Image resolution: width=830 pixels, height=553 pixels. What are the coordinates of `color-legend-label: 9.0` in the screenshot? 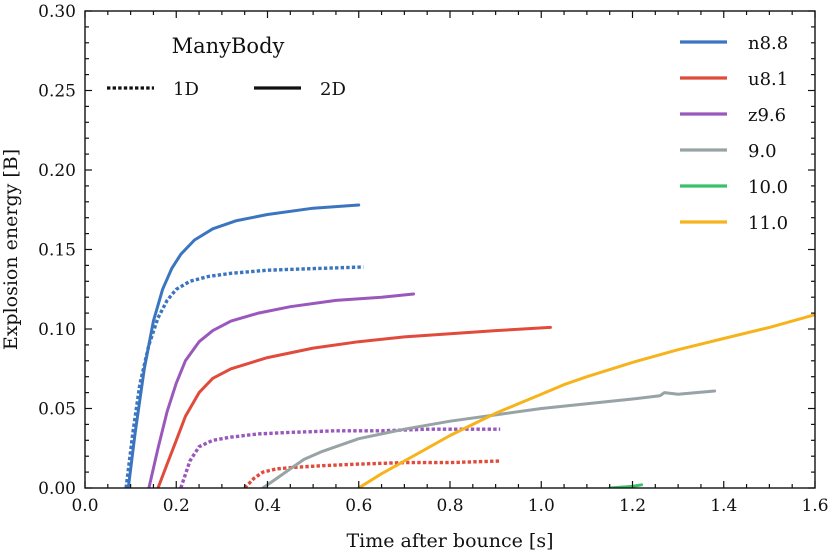 It's located at (762, 151).